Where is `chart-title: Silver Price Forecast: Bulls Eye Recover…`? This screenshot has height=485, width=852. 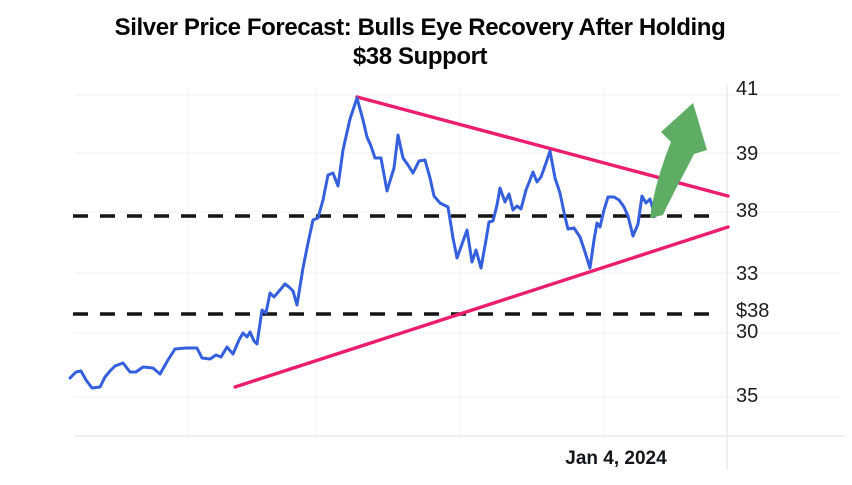
chart-title: Silver Price Forecast: Bulls Eye Recover… is located at coordinates (420, 42).